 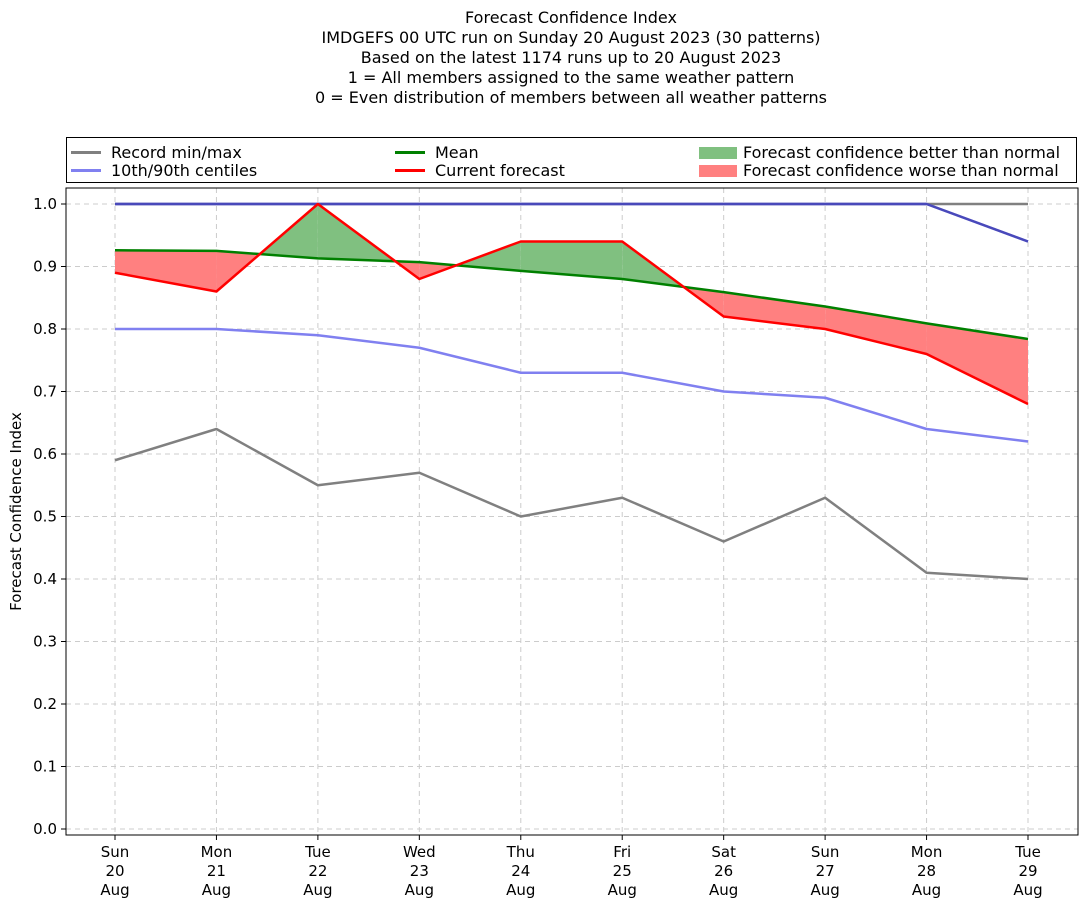 What do you see at coordinates (86, 170) in the screenshot?
I see `legend-swatch-centiles` at bounding box center [86, 170].